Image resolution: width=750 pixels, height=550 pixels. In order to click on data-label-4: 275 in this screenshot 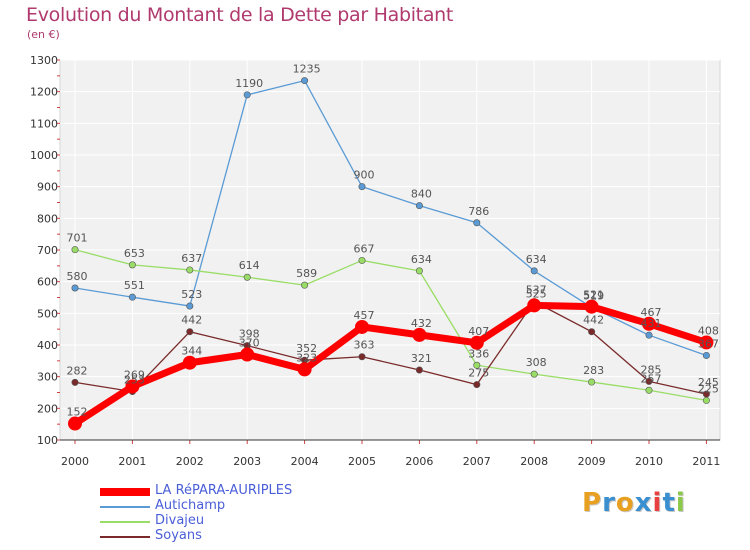, I will do `click(478, 373)`.